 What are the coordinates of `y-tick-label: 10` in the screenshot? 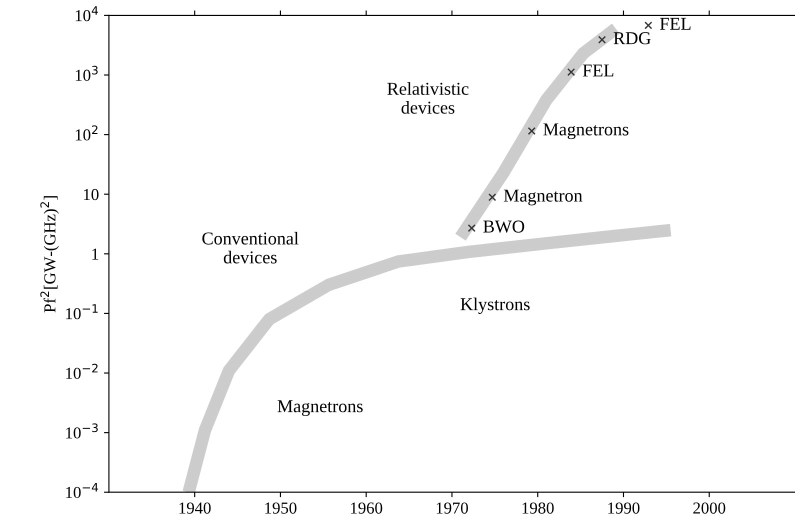 It's located at (91, 194).